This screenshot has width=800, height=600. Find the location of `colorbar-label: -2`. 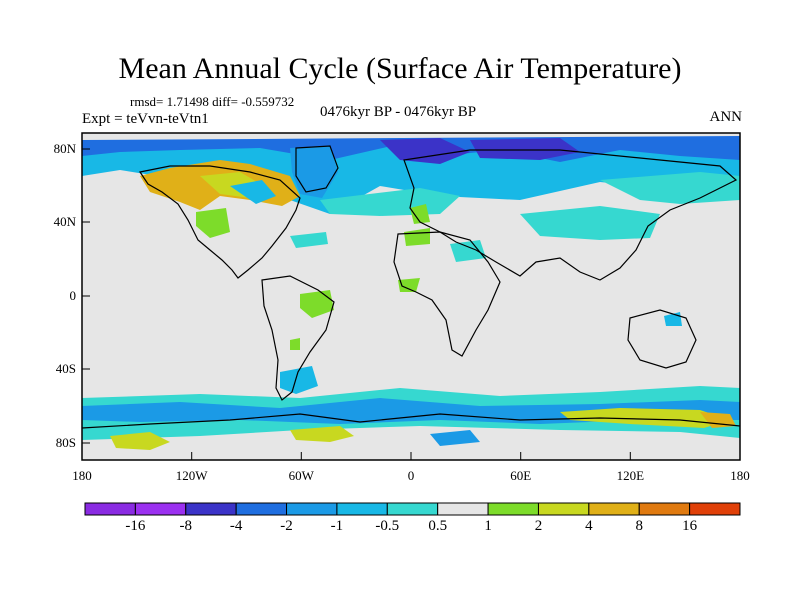

colorbar-label: -2 is located at coordinates (286, 526).